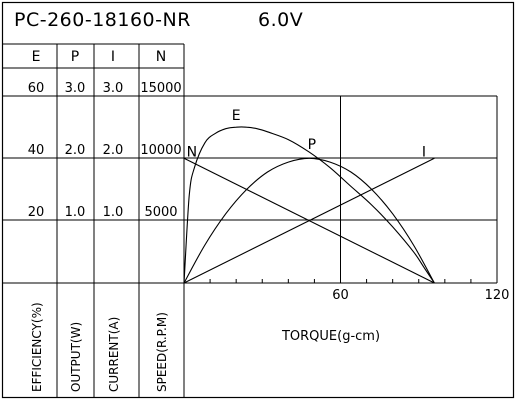  Describe the element at coordinates (236, 116) in the screenshot. I see `series-label-e: E` at that location.